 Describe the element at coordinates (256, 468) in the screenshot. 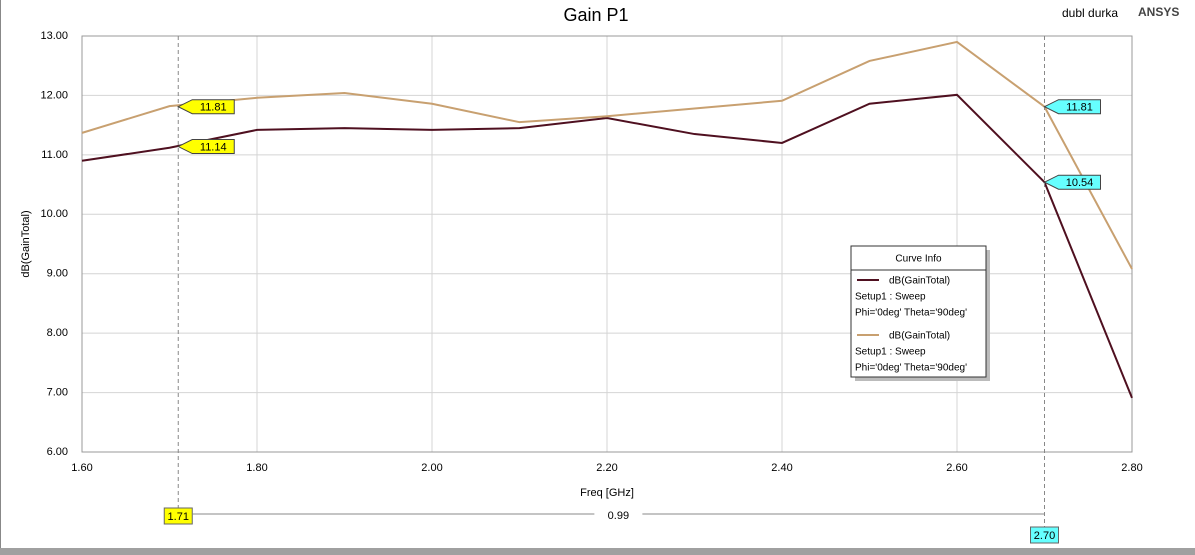

I see `x-tick-label: 1.80` at that location.